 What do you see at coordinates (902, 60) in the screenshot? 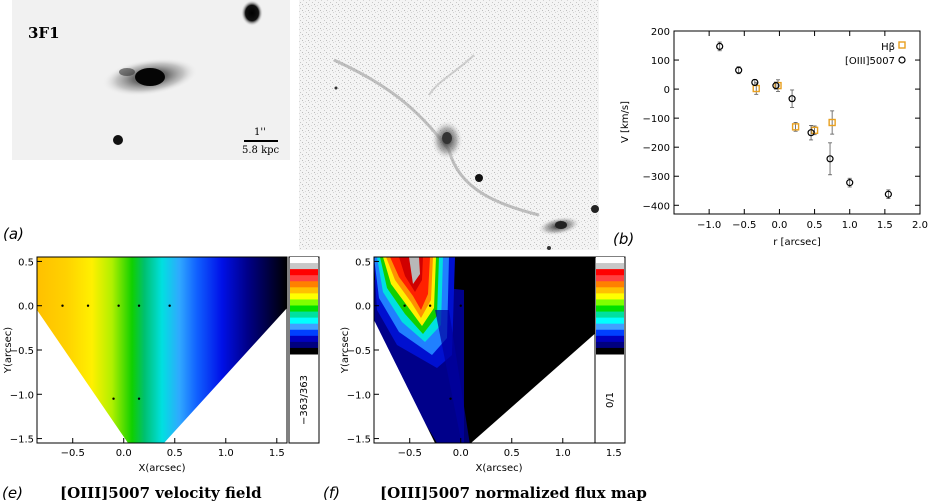
I see `legend-marker-oiii` at bounding box center [902, 60].